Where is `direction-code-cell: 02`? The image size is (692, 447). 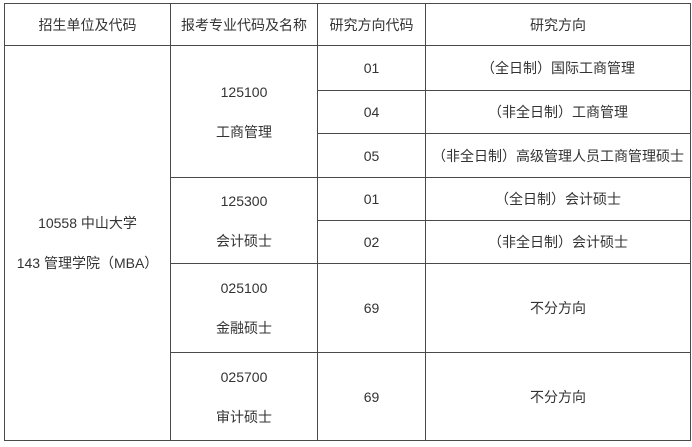
direction-code-cell: 02 is located at coordinates (371, 242).